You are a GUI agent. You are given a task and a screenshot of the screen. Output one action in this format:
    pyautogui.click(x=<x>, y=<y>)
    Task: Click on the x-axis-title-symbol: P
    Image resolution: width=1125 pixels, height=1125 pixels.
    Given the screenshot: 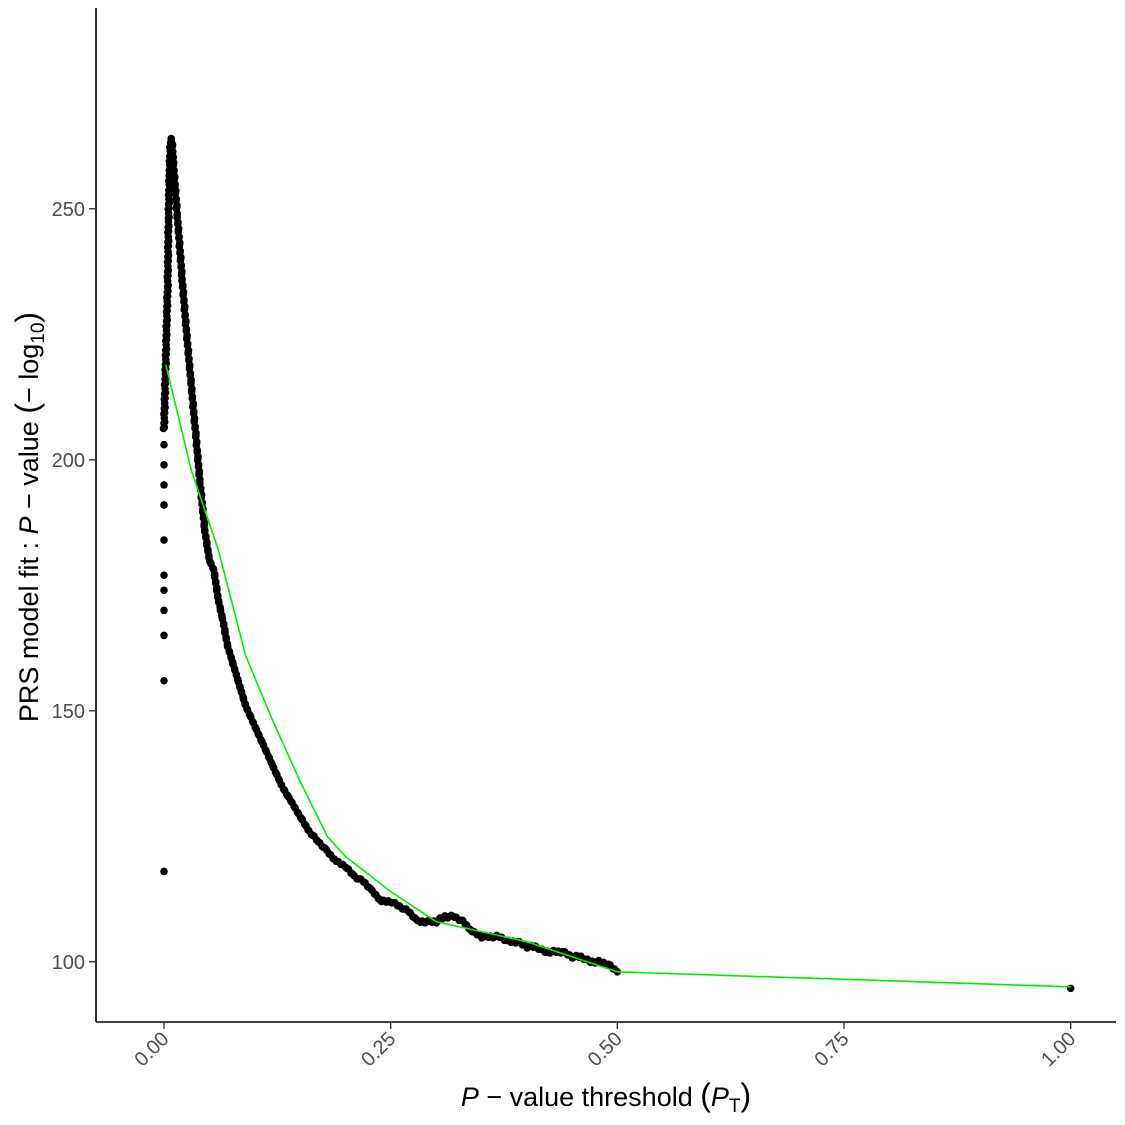 What is the action you would take?
    pyautogui.click(x=720, y=1097)
    